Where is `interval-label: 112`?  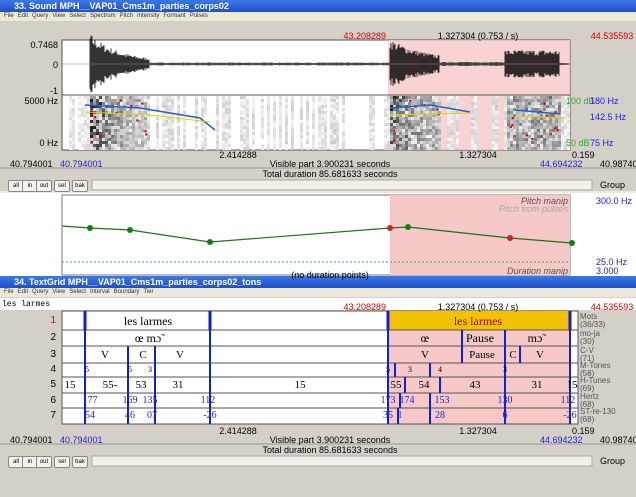 interval-label: 112 is located at coordinates (208, 400).